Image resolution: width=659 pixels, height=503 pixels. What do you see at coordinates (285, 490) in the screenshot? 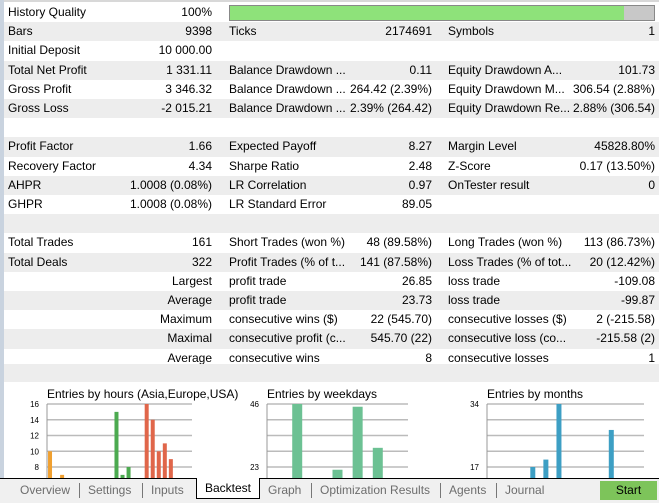
I see `tab-graph: Graph` at bounding box center [285, 490].